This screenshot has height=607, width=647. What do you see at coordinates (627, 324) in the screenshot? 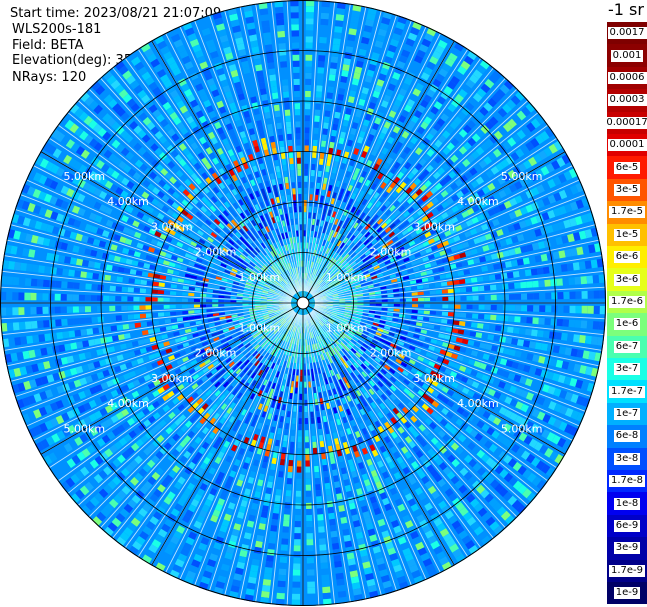
I see `colorbar-tick-label: 1e-6` at bounding box center [627, 324].